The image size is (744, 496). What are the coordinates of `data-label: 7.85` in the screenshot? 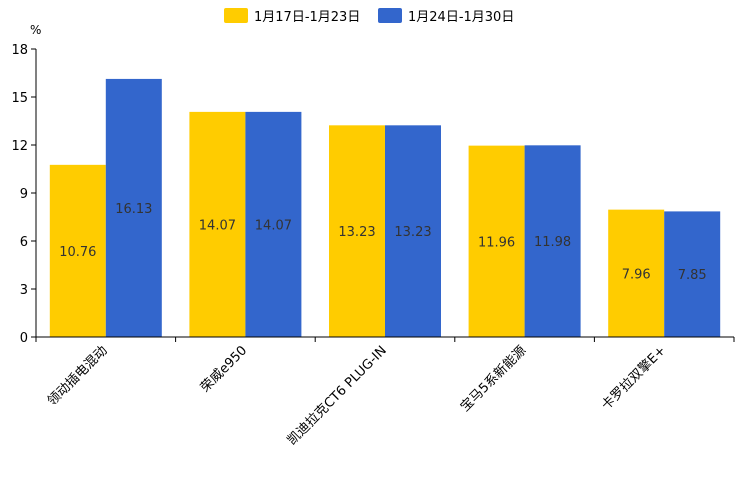 It's located at (692, 275).